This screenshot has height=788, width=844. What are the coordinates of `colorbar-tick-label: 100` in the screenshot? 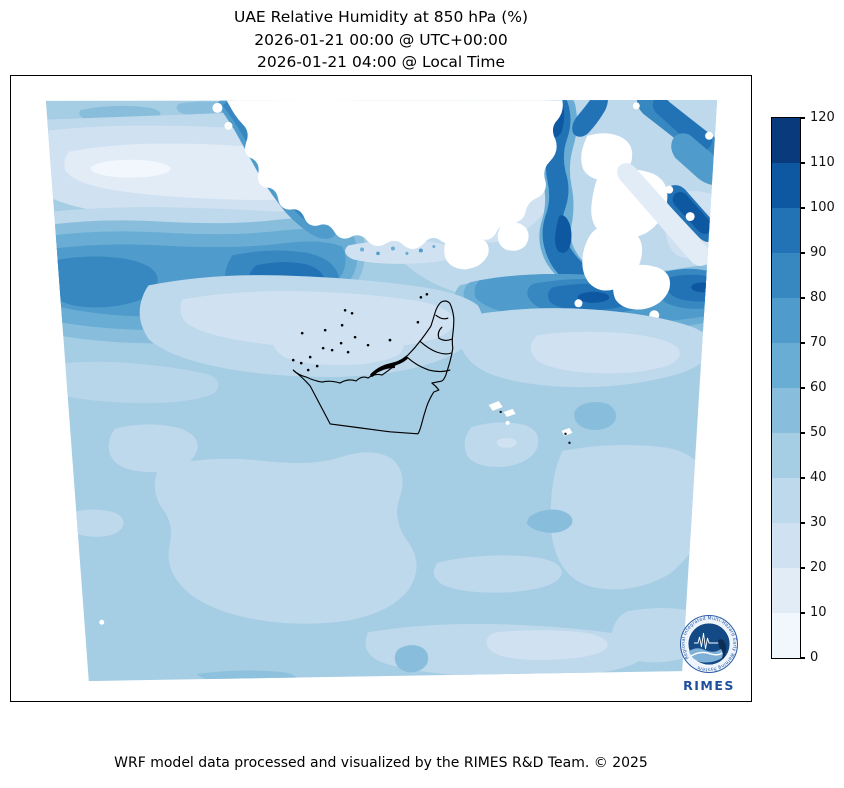 It's located at (822, 208).